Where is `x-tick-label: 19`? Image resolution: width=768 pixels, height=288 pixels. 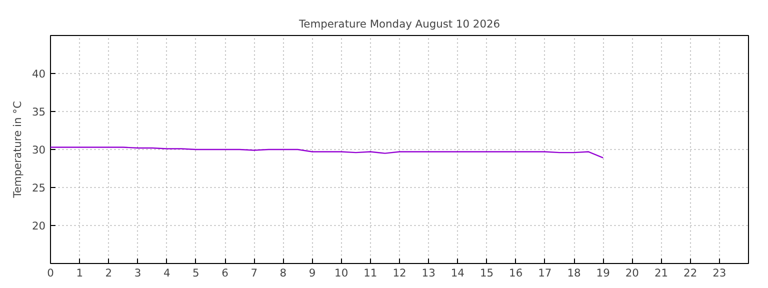 x-tick-label: 19 is located at coordinates (603, 273).